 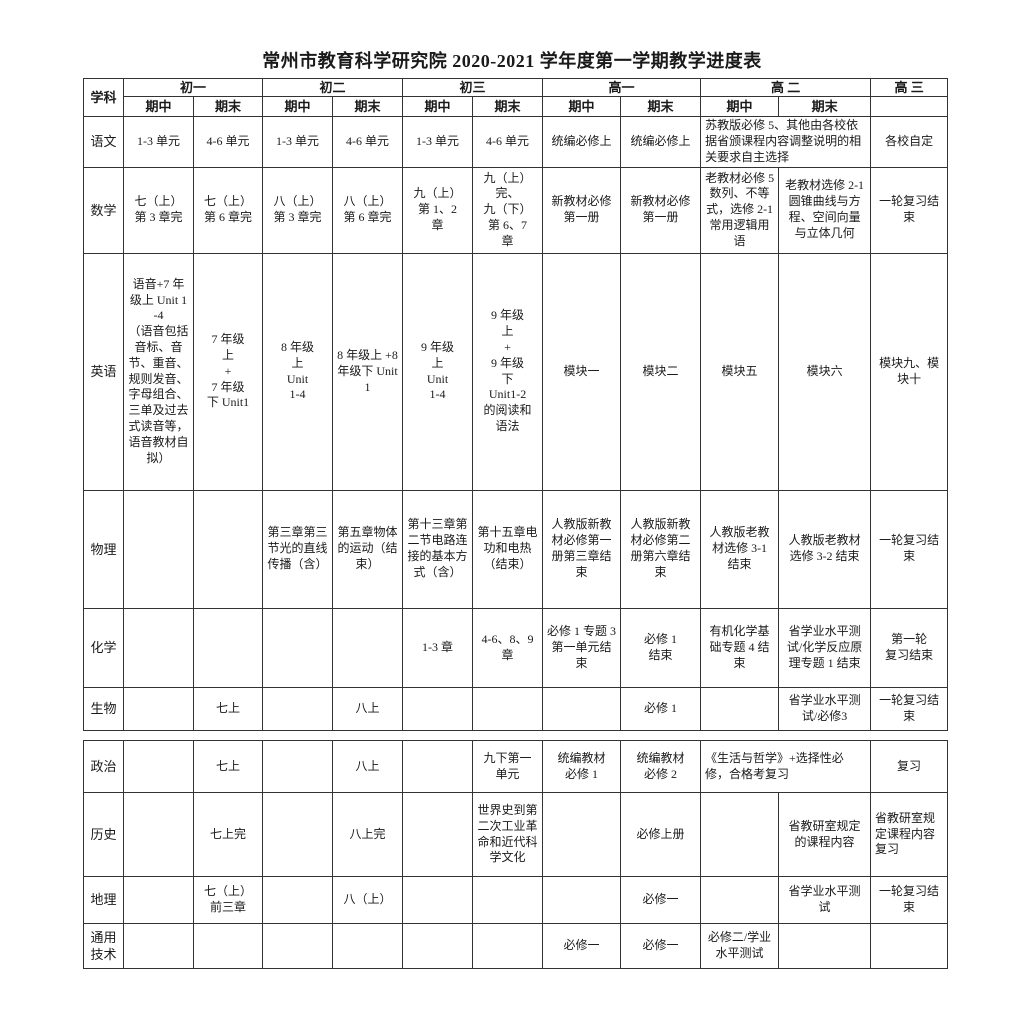 I want to click on cell: 九（上） 完、 九（下） 第 6、7 章, so click(x=508, y=210).